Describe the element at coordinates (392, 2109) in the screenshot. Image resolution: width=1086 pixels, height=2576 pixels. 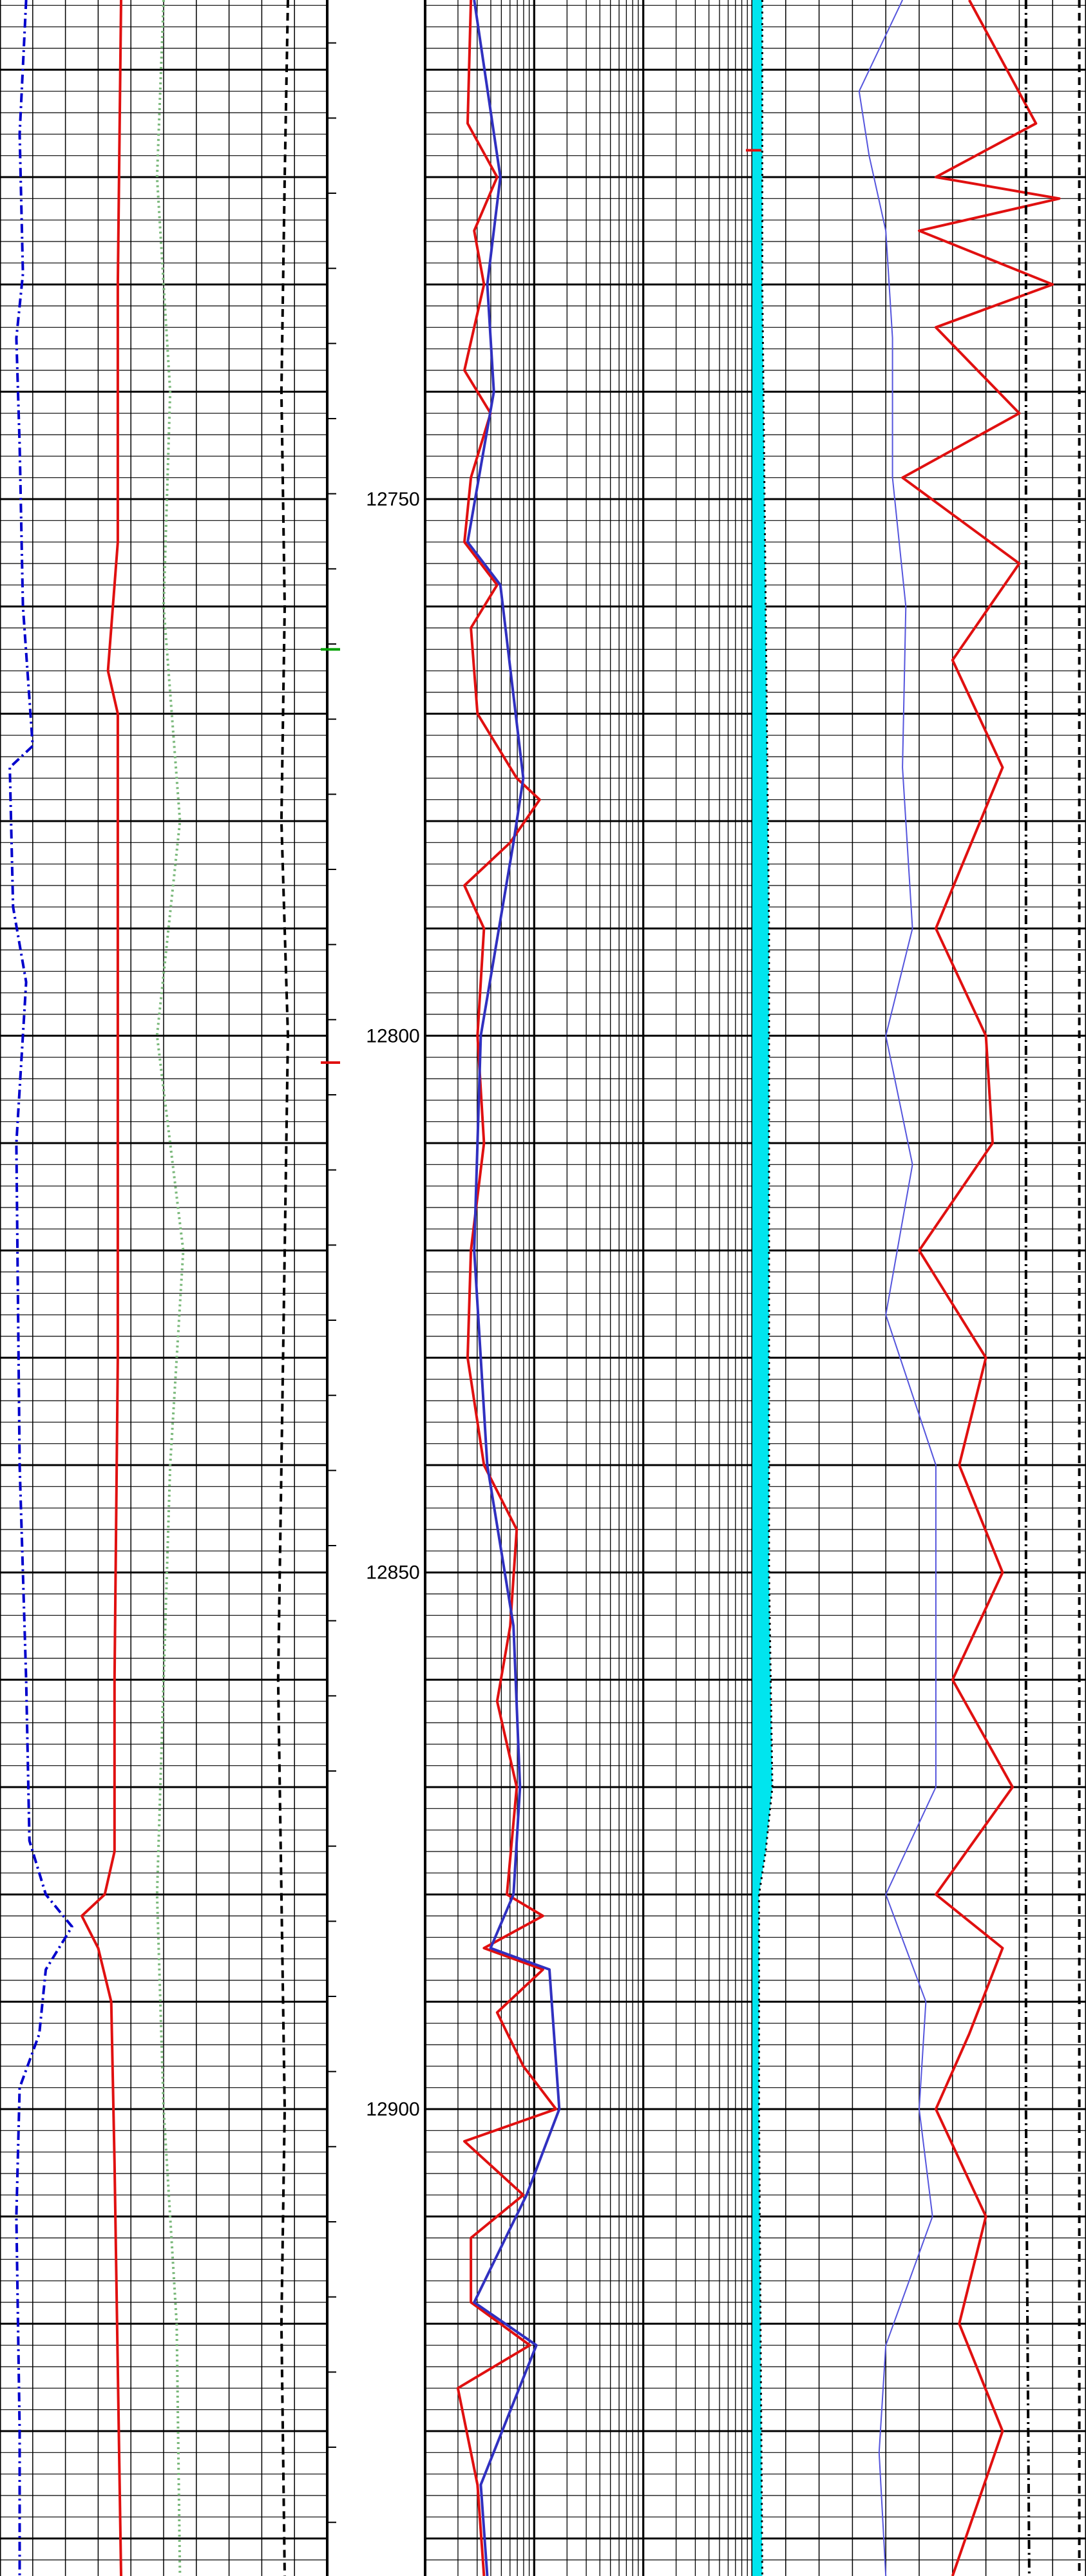
I see `depth-tick-label-12900: 12900` at that location.